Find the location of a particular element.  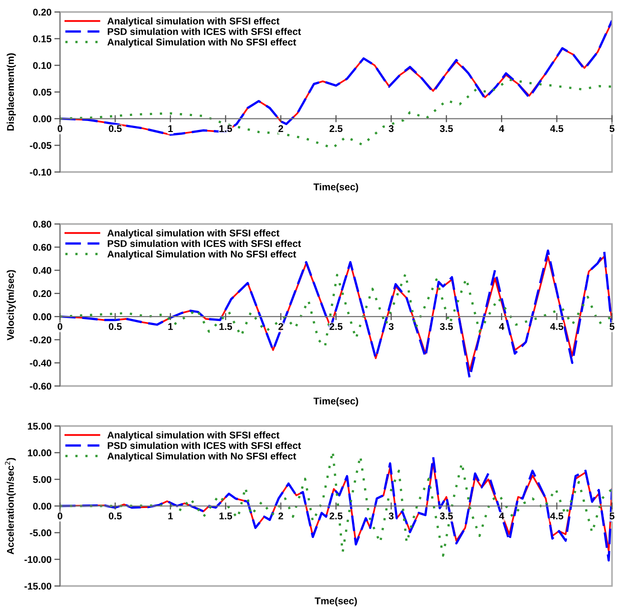

y-tick-label: 0.40 is located at coordinates (42, 270).